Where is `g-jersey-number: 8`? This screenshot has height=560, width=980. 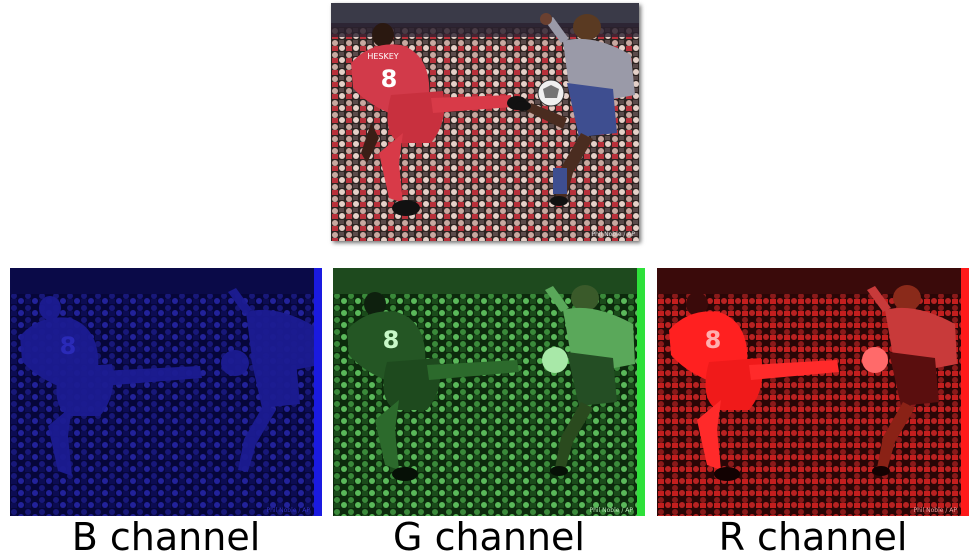 g-jersey-number: 8 is located at coordinates (391, 340).